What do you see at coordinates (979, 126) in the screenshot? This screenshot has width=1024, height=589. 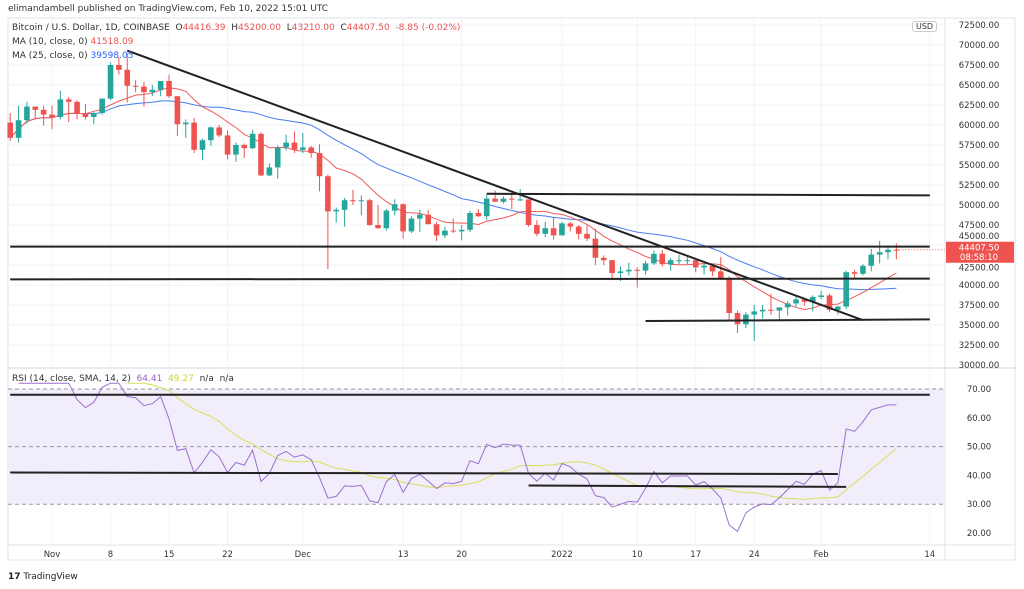 I see `price-tick-label: 60000.00` at bounding box center [979, 126].